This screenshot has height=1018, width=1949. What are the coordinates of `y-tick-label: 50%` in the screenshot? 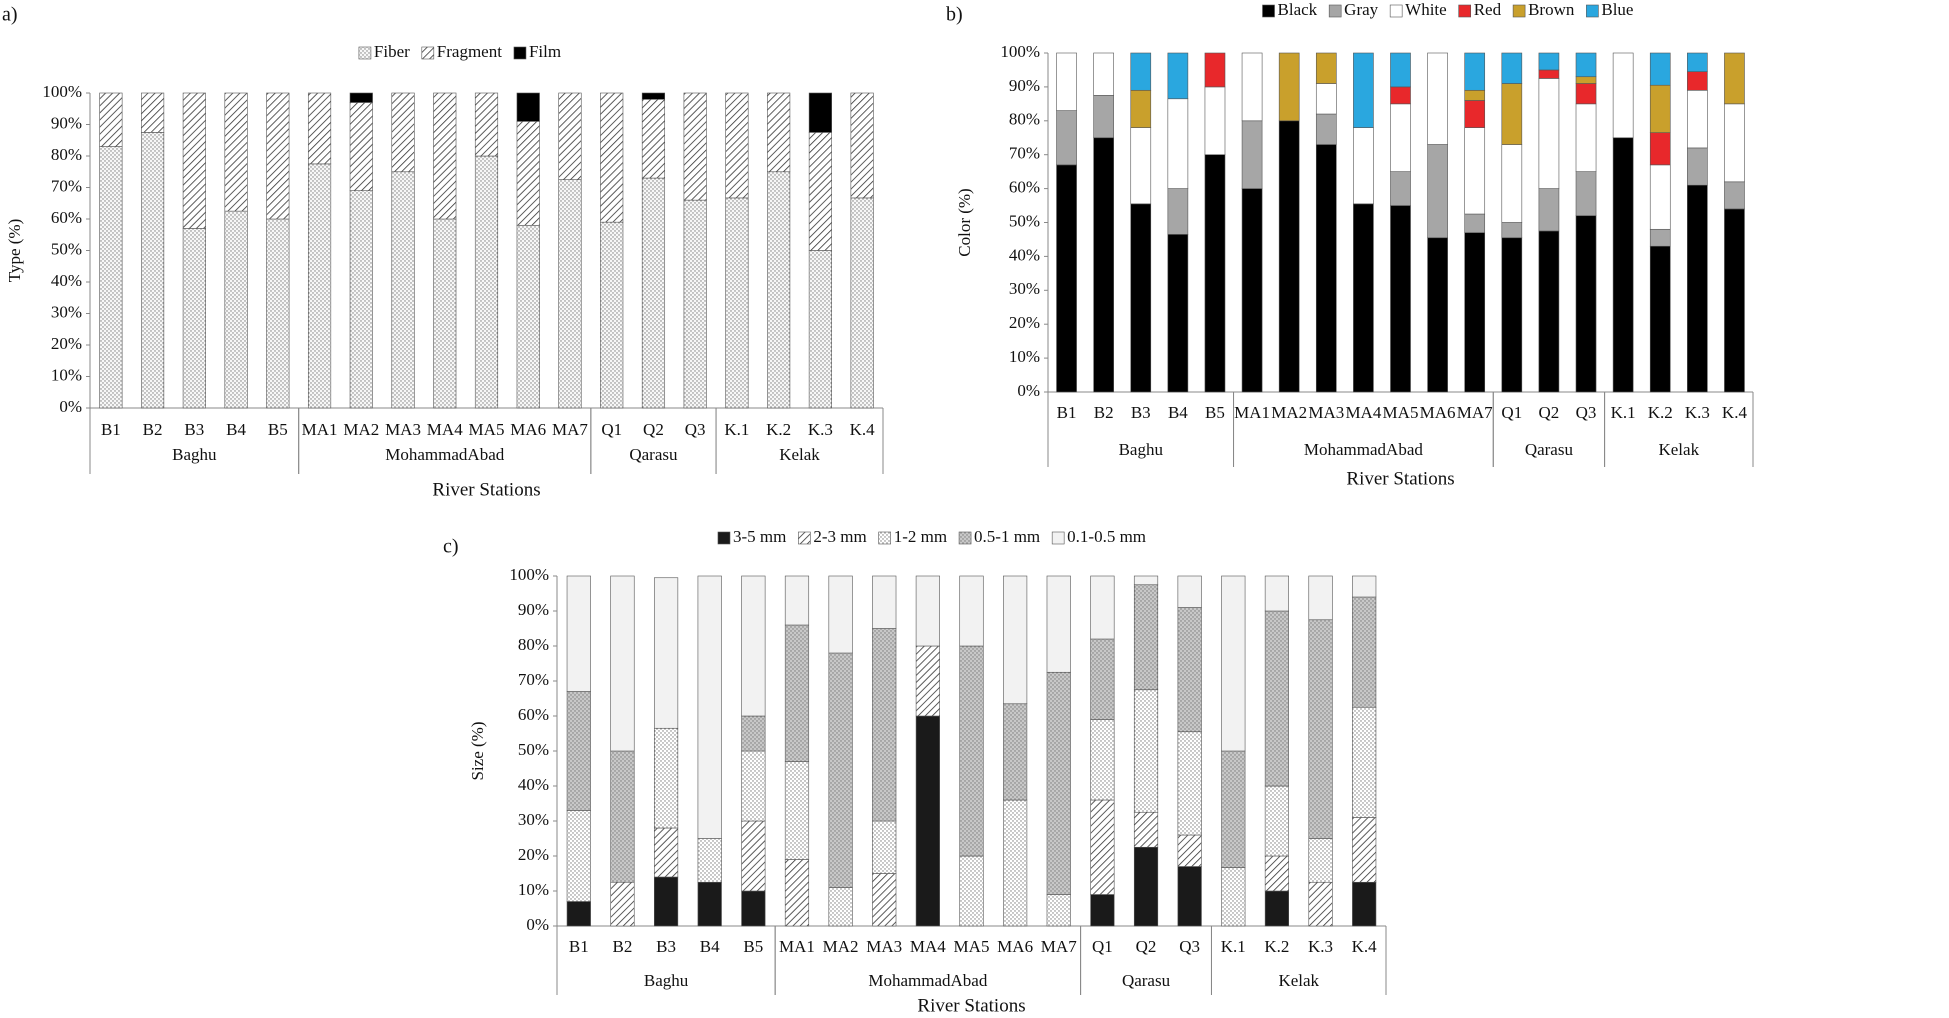 It's located at (66, 248).